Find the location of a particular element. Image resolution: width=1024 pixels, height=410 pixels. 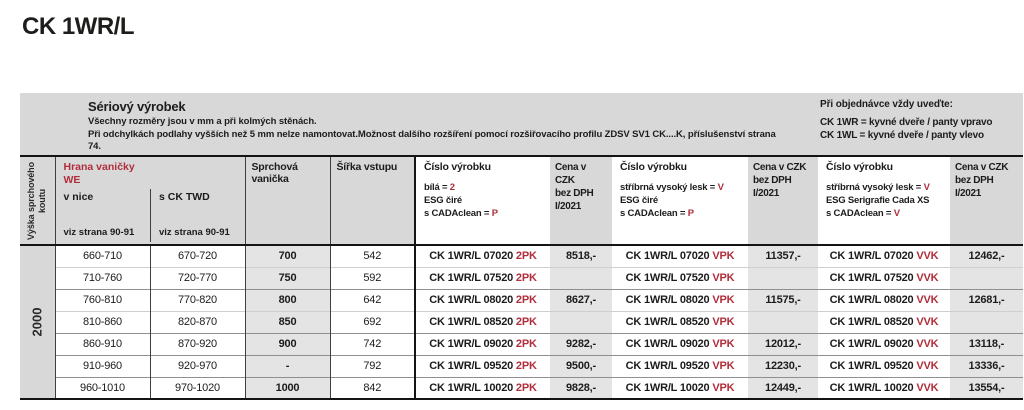

height-value-cell: 2000 is located at coordinates (37, 322).